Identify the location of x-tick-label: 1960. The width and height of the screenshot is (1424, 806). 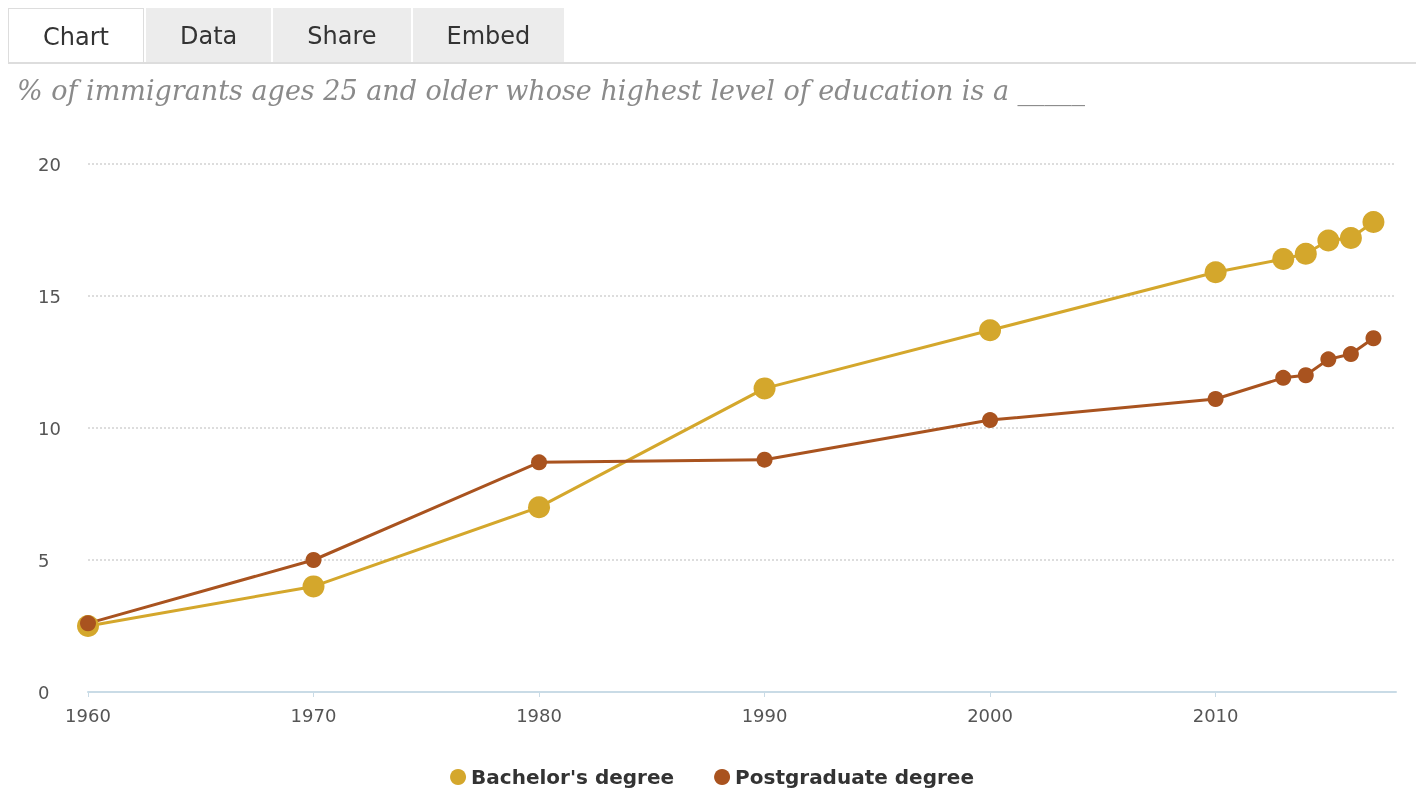
(88, 715).